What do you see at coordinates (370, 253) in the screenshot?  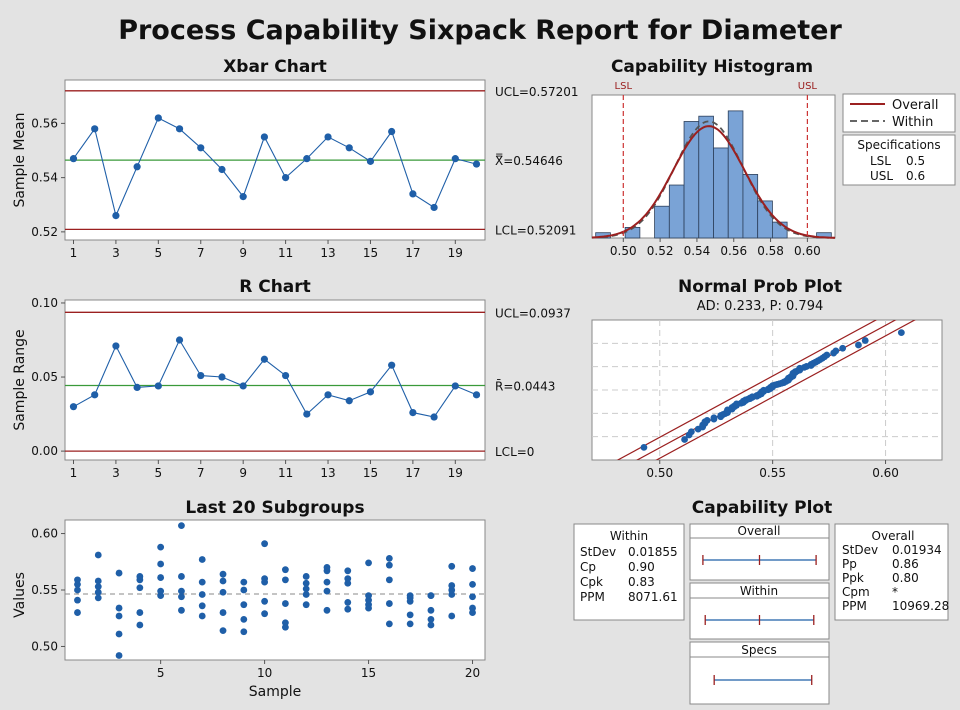 I see `xbar-x-tick-label: 15` at bounding box center [370, 253].